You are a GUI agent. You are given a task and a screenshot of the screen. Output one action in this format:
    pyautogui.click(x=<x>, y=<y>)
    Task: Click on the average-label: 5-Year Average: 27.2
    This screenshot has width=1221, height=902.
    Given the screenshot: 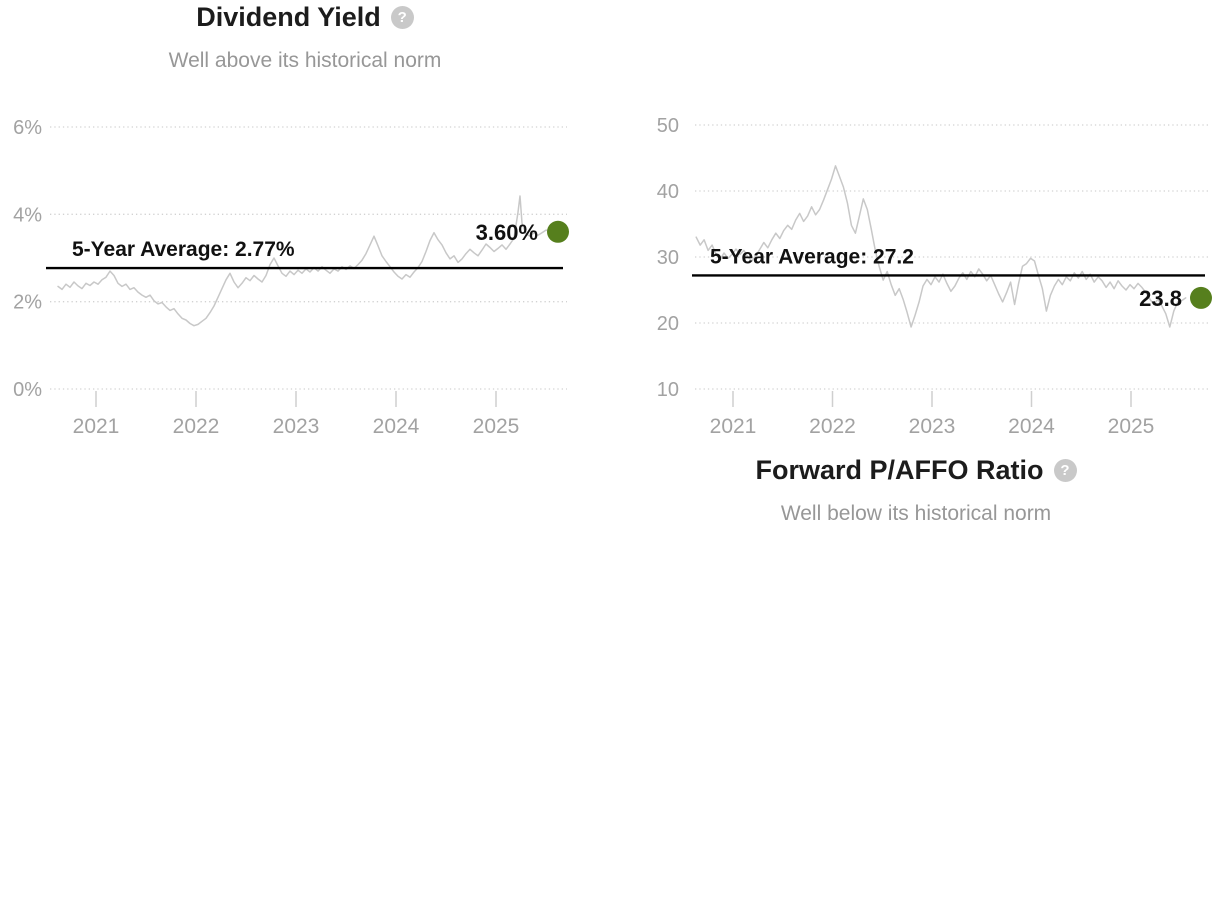 What is the action you would take?
    pyautogui.click(x=812, y=256)
    